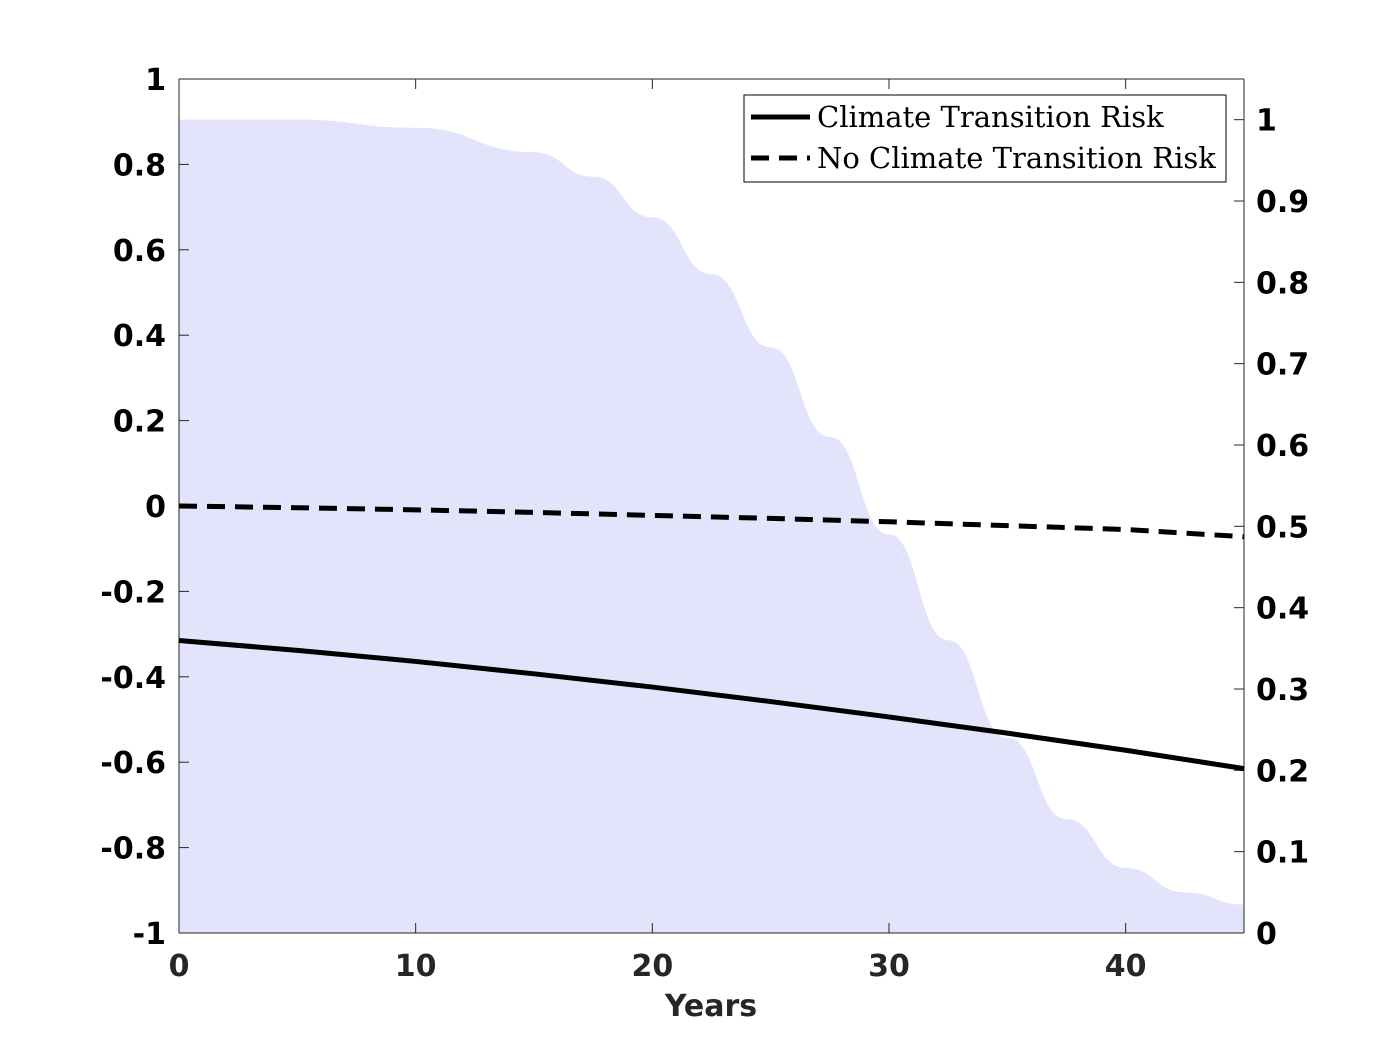 This screenshot has width=1375, height=1050. Describe the element at coordinates (133, 678) in the screenshot. I see `y-tick-label: -0.4` at that location.